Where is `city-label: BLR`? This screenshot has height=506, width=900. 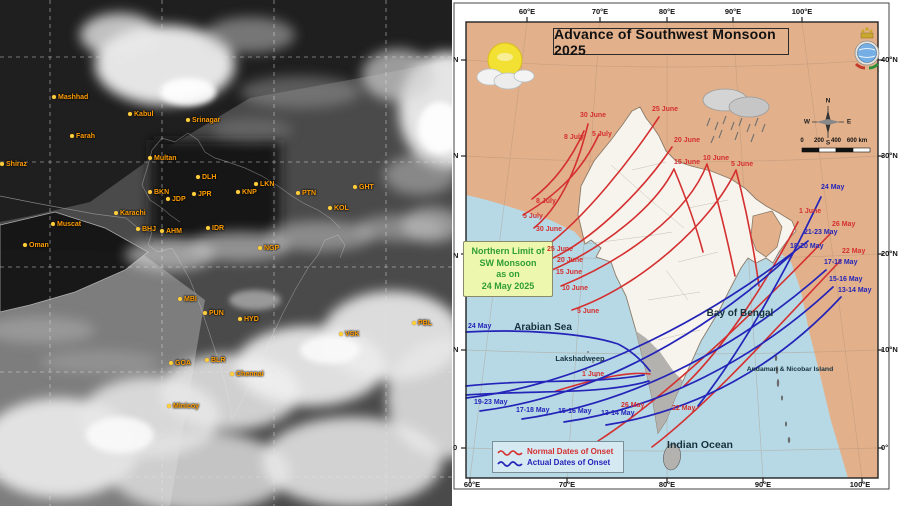 city-label: BLR is located at coordinates (215, 360).